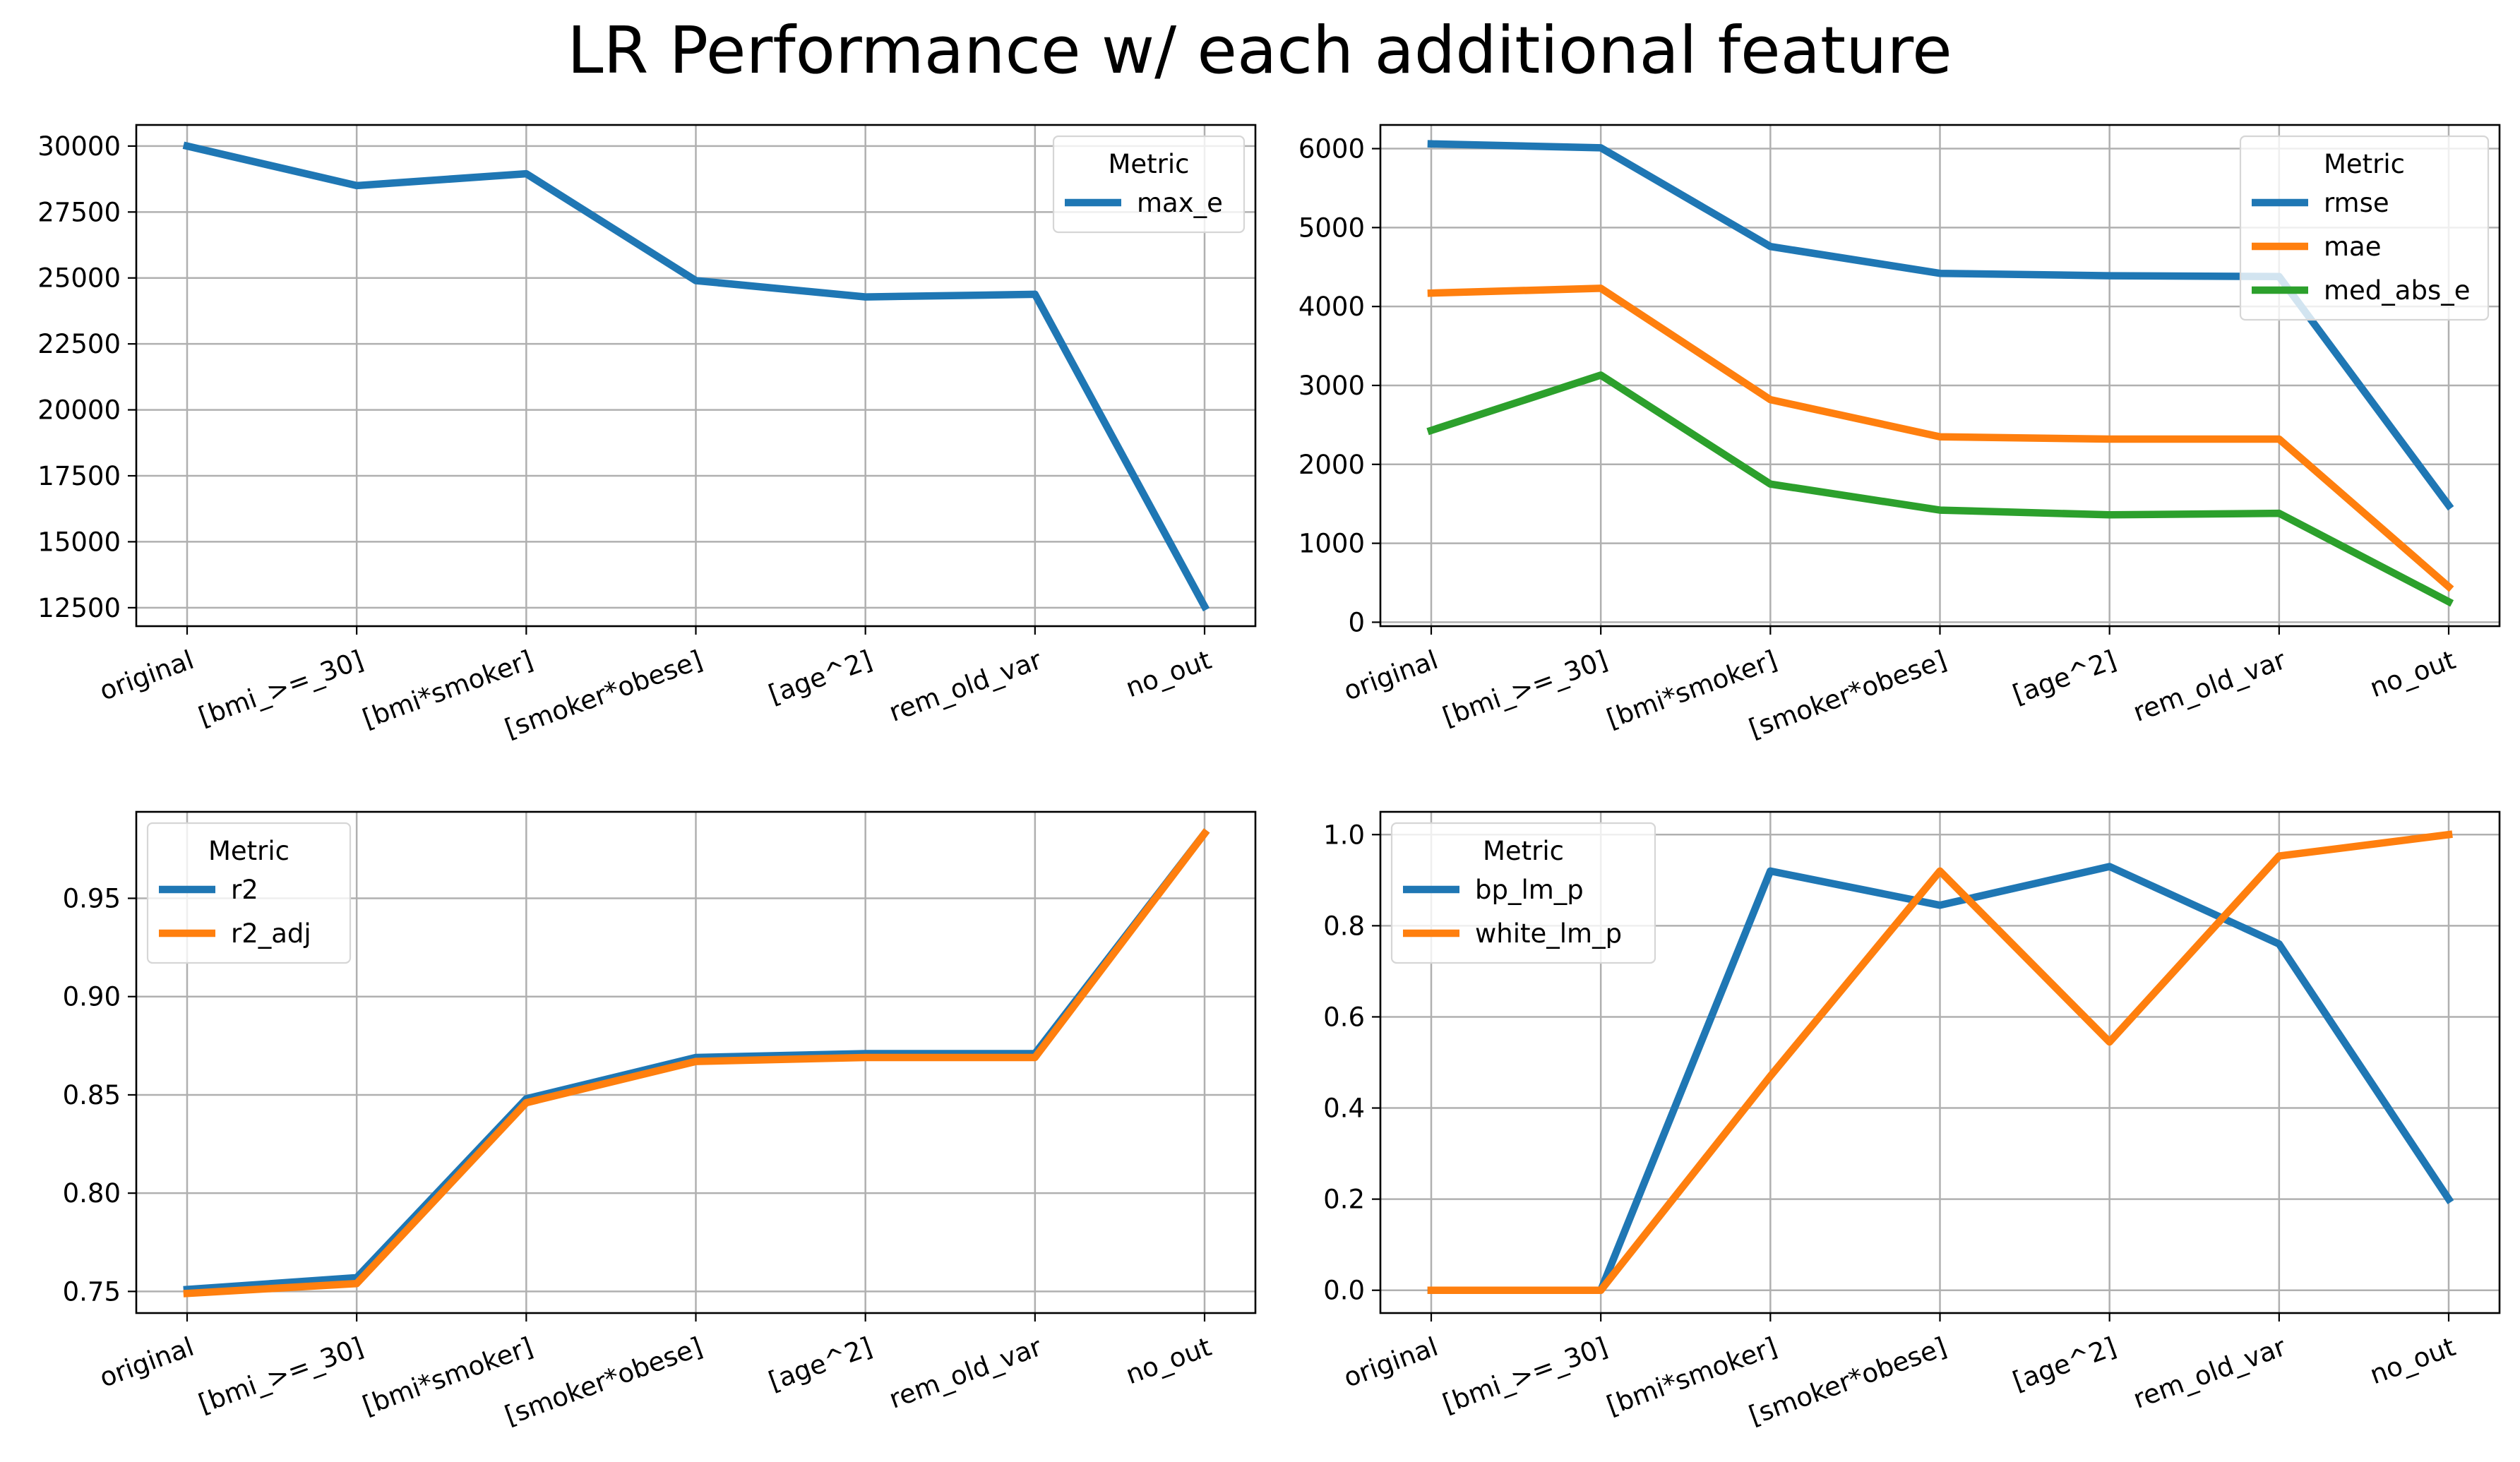  What do you see at coordinates (2398, 290) in the screenshot?
I see `legend-label-med-abs-e: med_abs_e` at bounding box center [2398, 290].